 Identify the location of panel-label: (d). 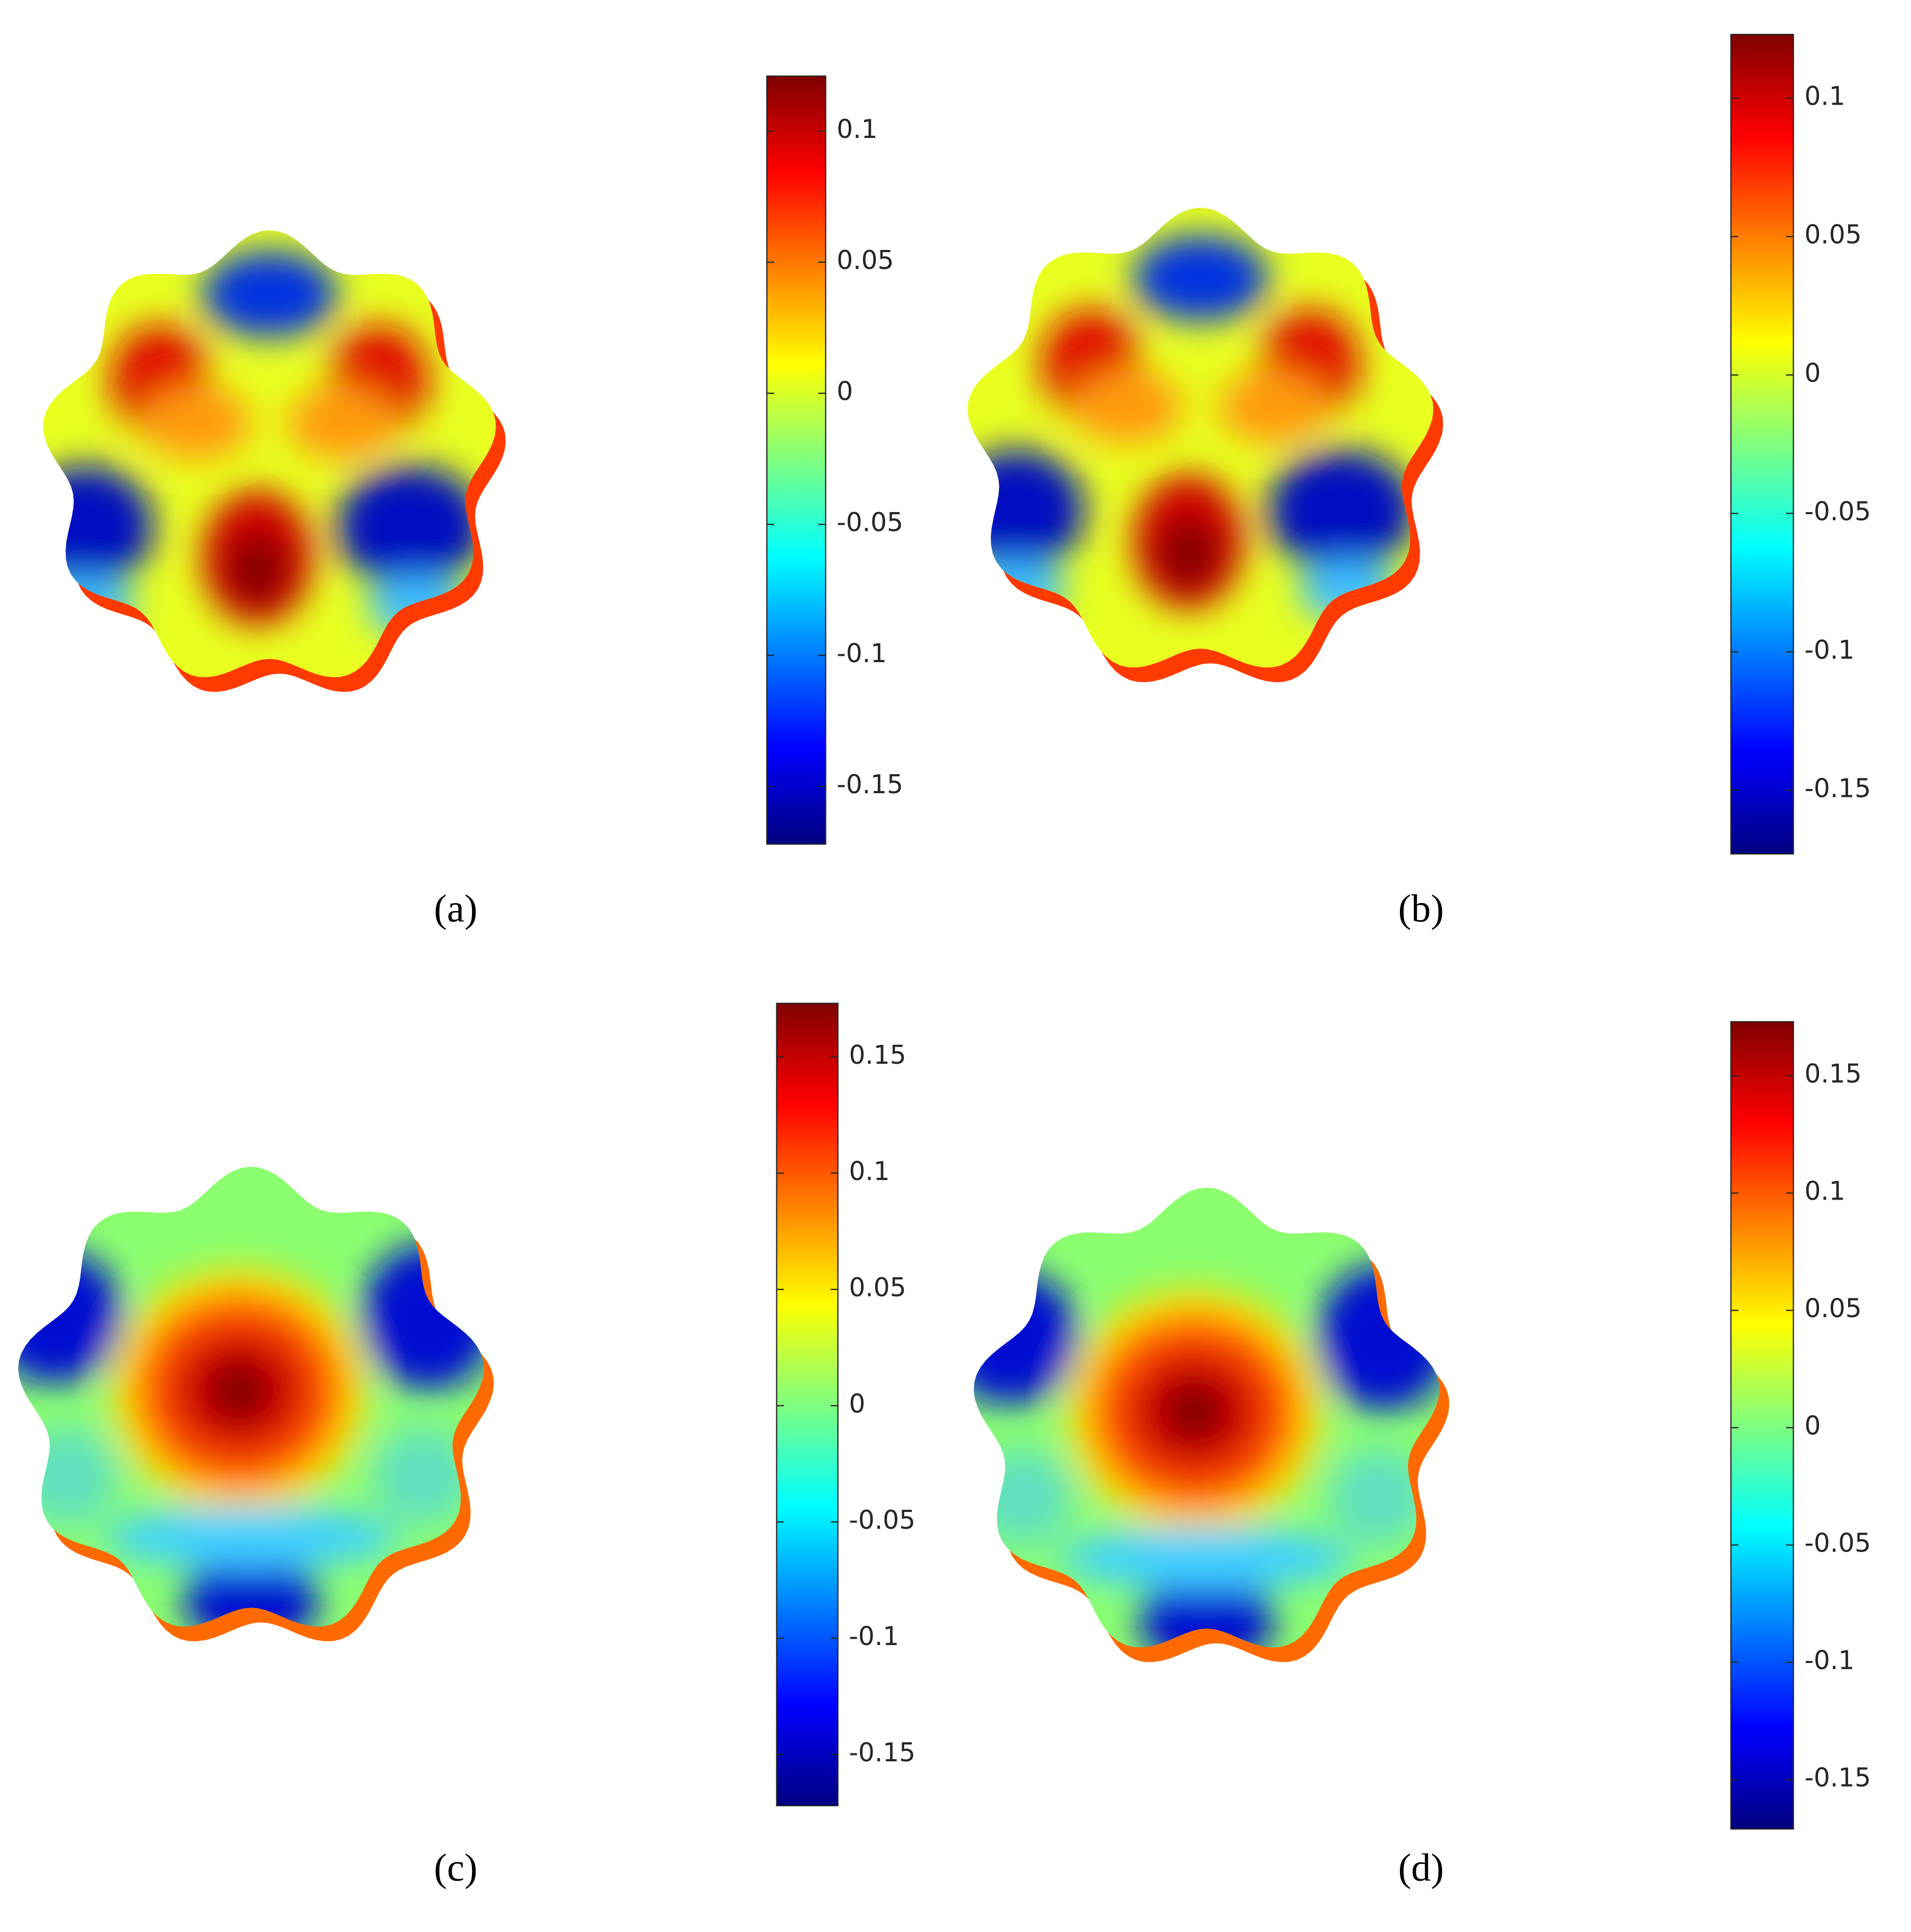
(1421, 1868).